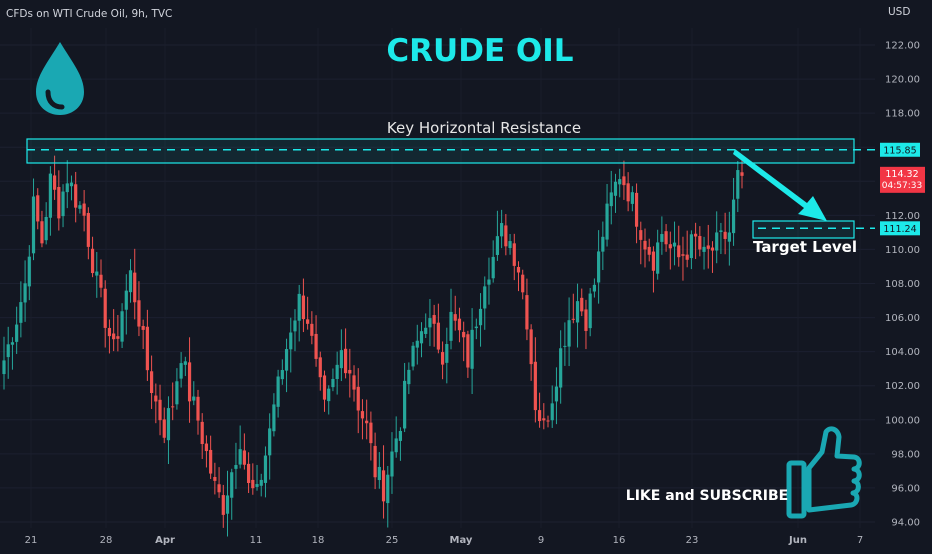  What do you see at coordinates (797, 540) in the screenshot?
I see `time-tick-label: Jun` at bounding box center [797, 540].